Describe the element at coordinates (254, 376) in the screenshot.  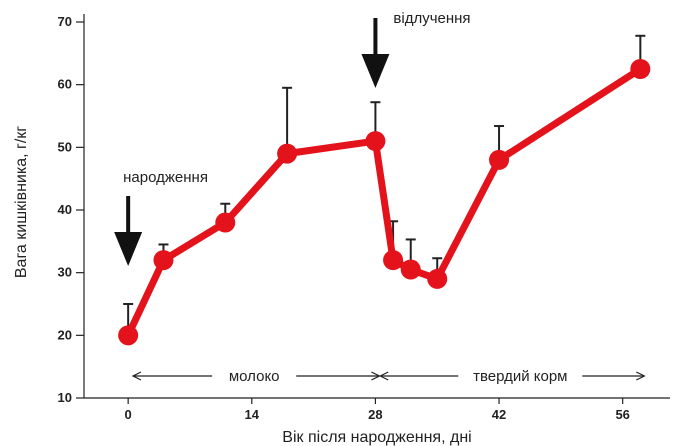
I see `period-label: молоко` at that location.